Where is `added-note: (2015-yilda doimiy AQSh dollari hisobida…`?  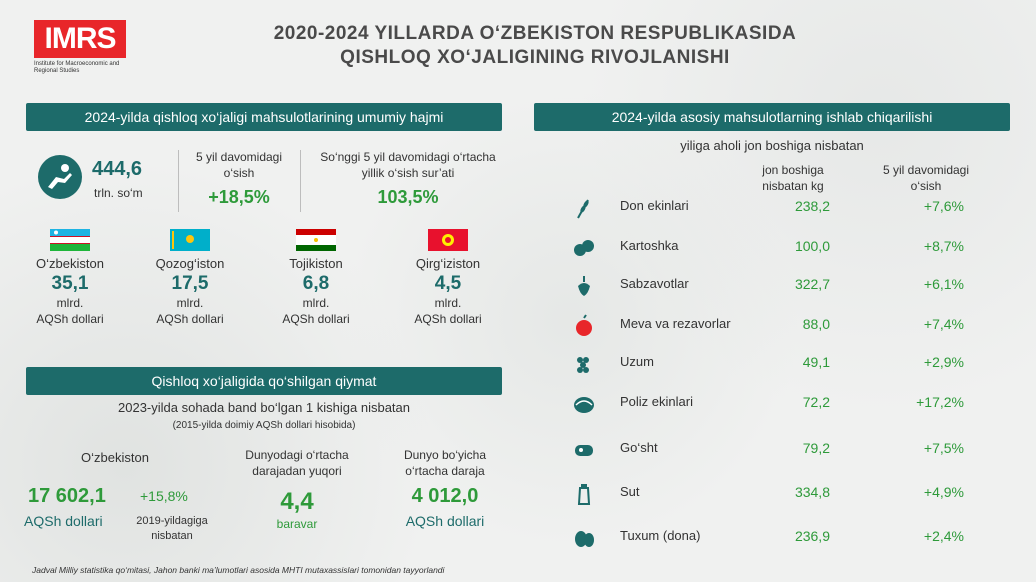 added-note: (2015-yilda doimiy AQSh dollari hisobida… is located at coordinates (264, 425).